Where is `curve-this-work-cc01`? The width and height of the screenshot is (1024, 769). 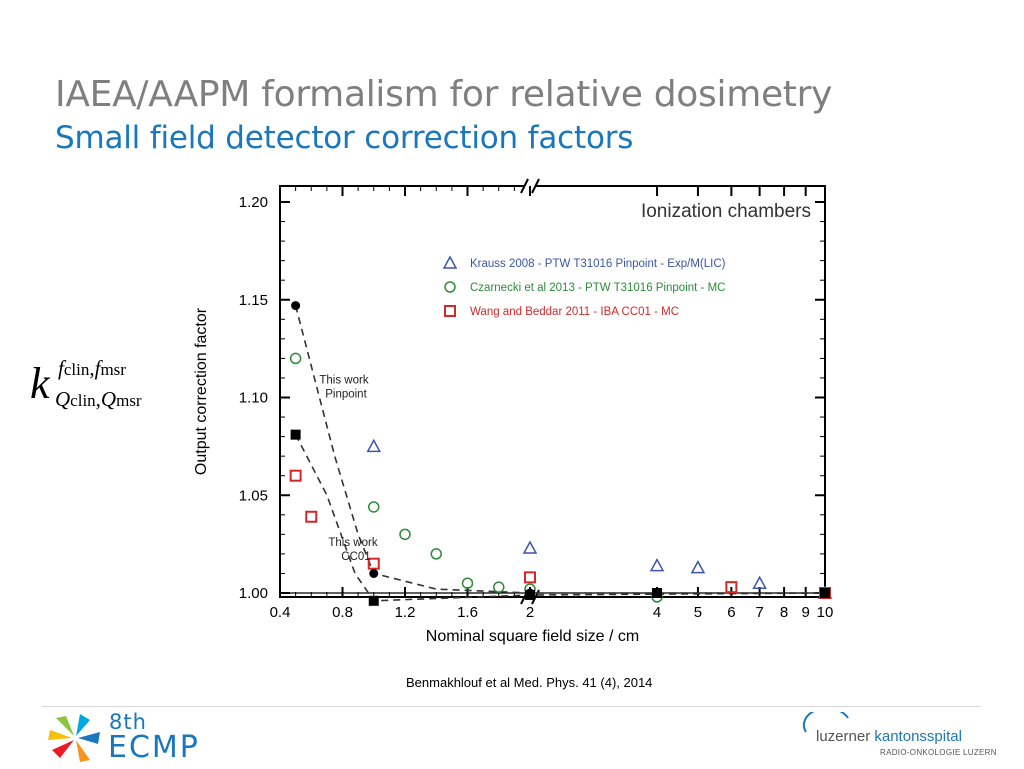 curve-this-work-cc01 is located at coordinates (560, 518).